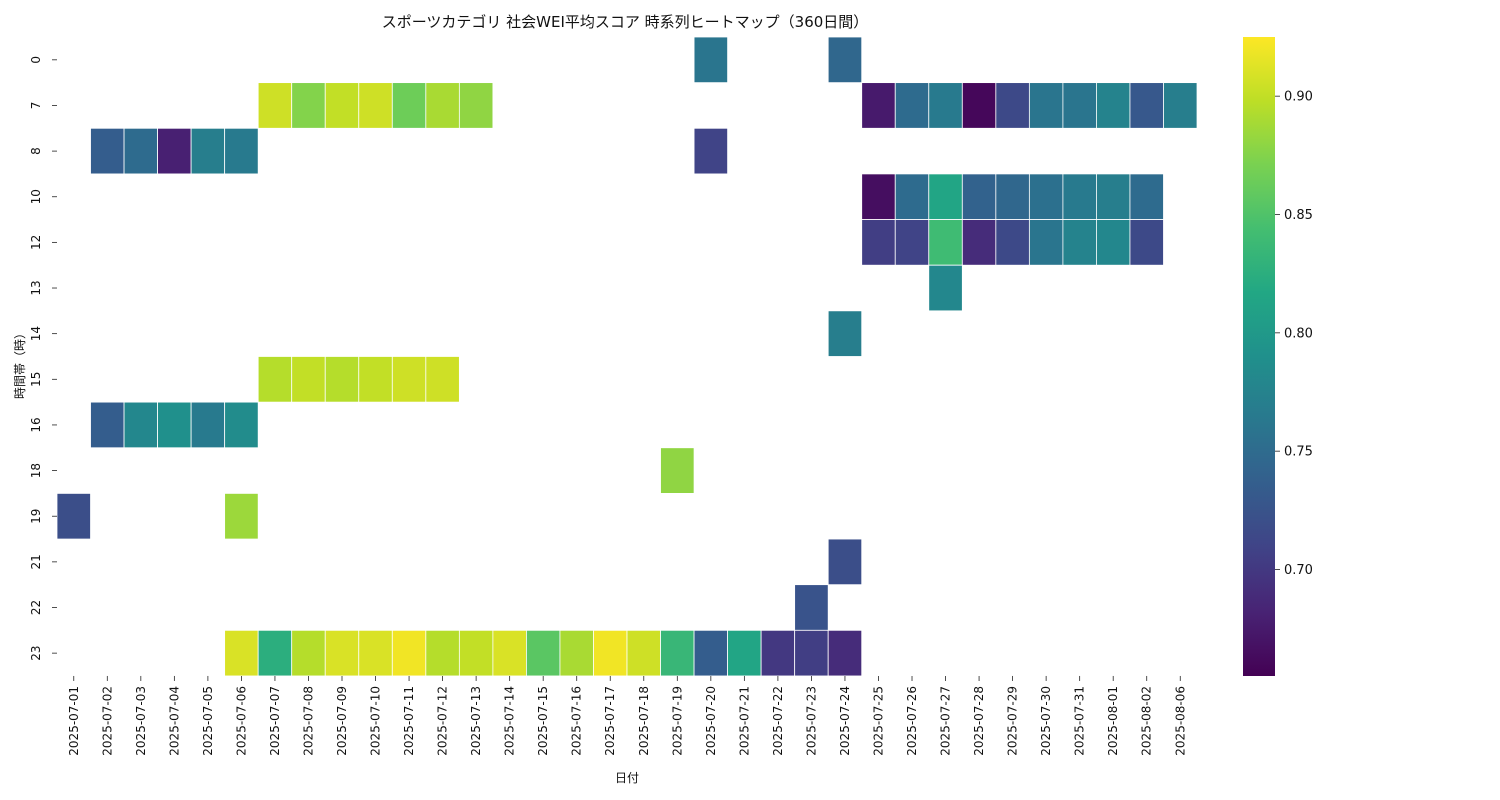  I want to click on x-axis-label: 日付, so click(627, 778).